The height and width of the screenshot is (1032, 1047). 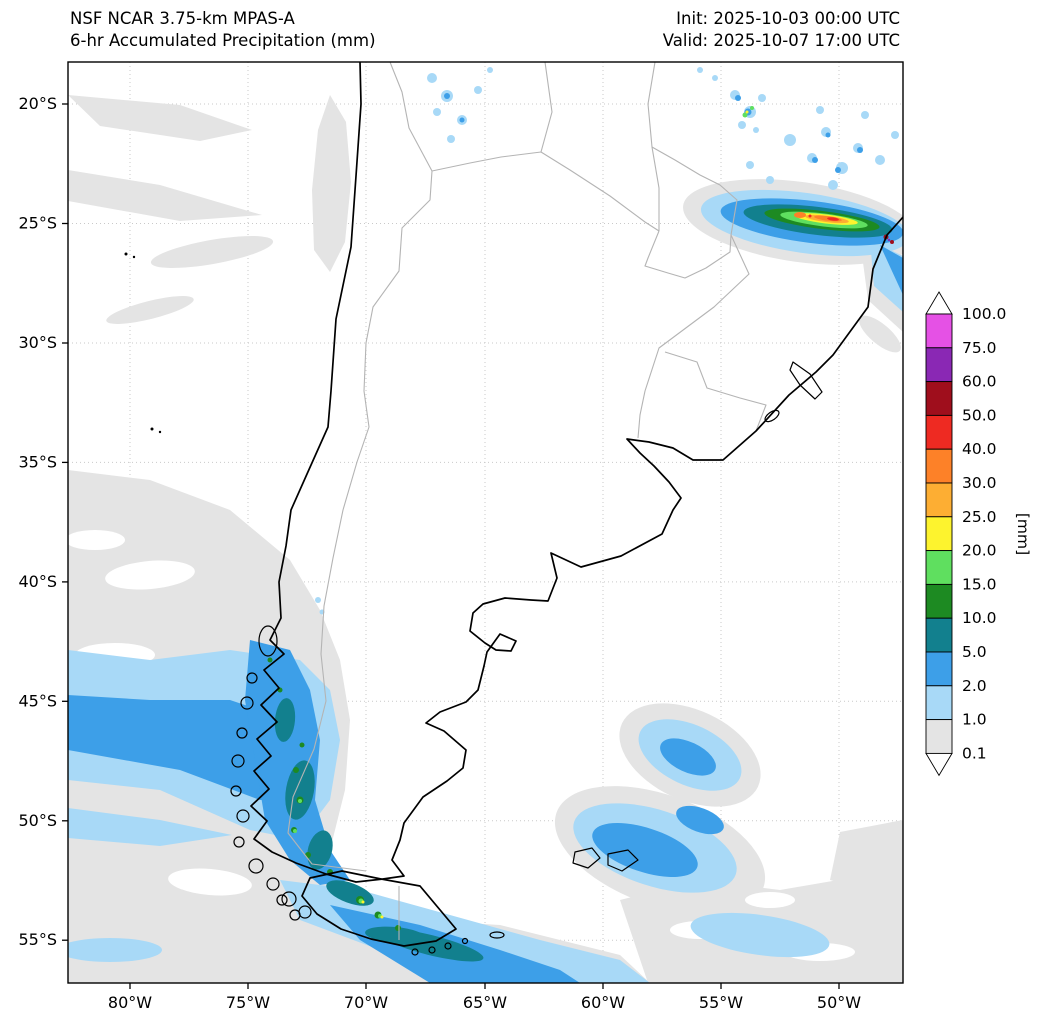 I want to click on colorbar-label: 10.0, so click(x=979, y=618).